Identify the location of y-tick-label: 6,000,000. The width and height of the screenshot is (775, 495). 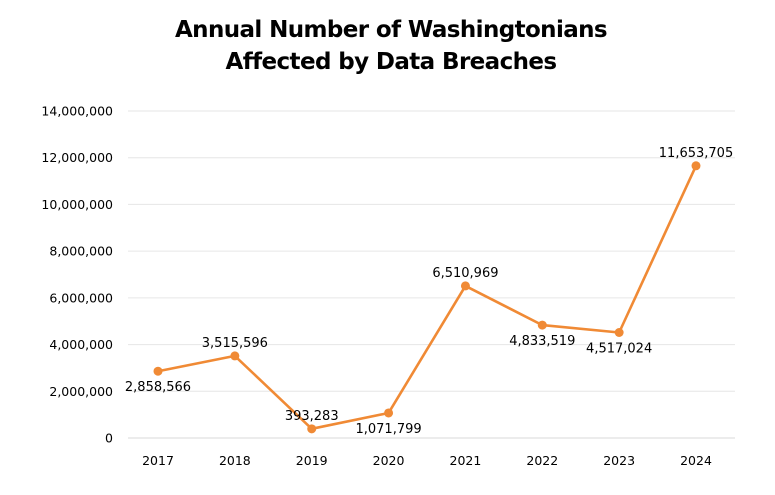
(81, 297).